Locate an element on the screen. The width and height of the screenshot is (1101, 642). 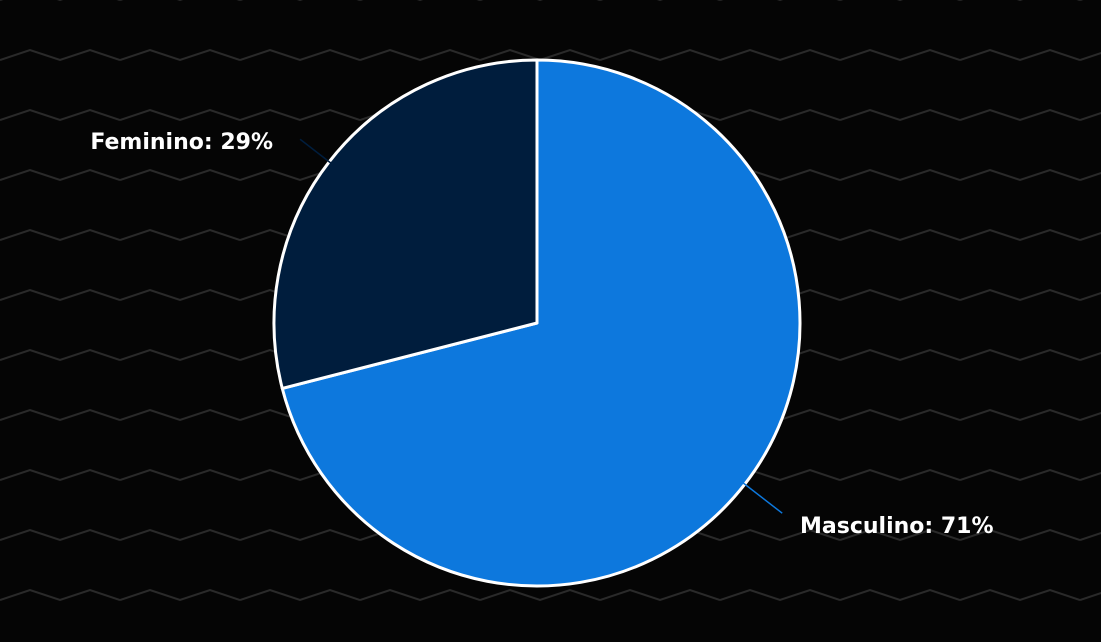
slice-label-masculino: Masculino: 71% is located at coordinates (897, 526).